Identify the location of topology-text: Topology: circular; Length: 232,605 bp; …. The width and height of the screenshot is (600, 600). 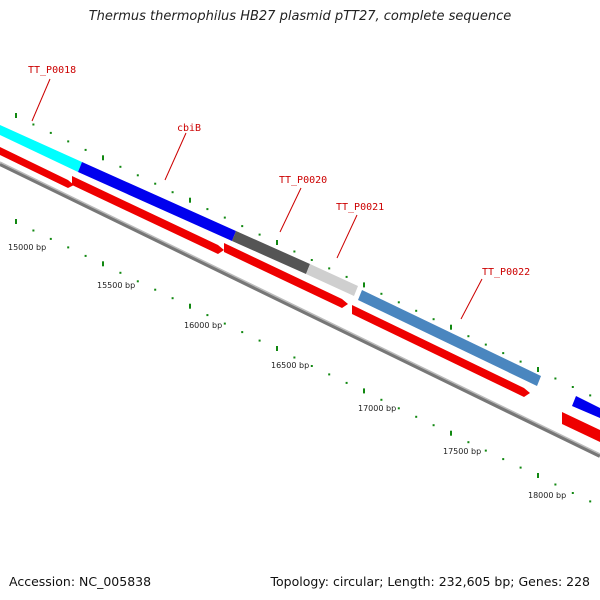
(430, 581).